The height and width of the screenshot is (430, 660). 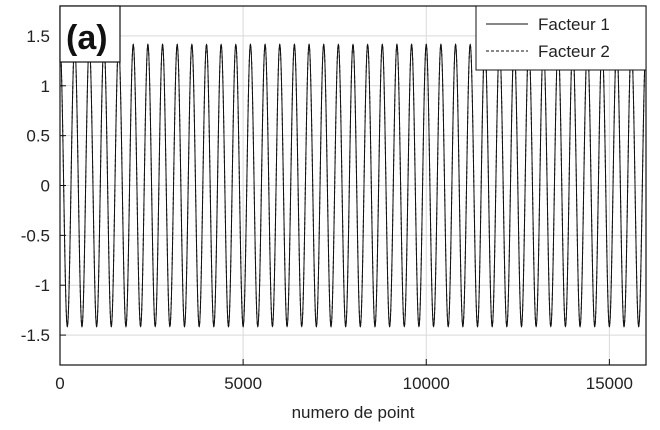 What do you see at coordinates (574, 51) in the screenshot?
I see `legend-label-facteur-2: Facteur 2` at bounding box center [574, 51].